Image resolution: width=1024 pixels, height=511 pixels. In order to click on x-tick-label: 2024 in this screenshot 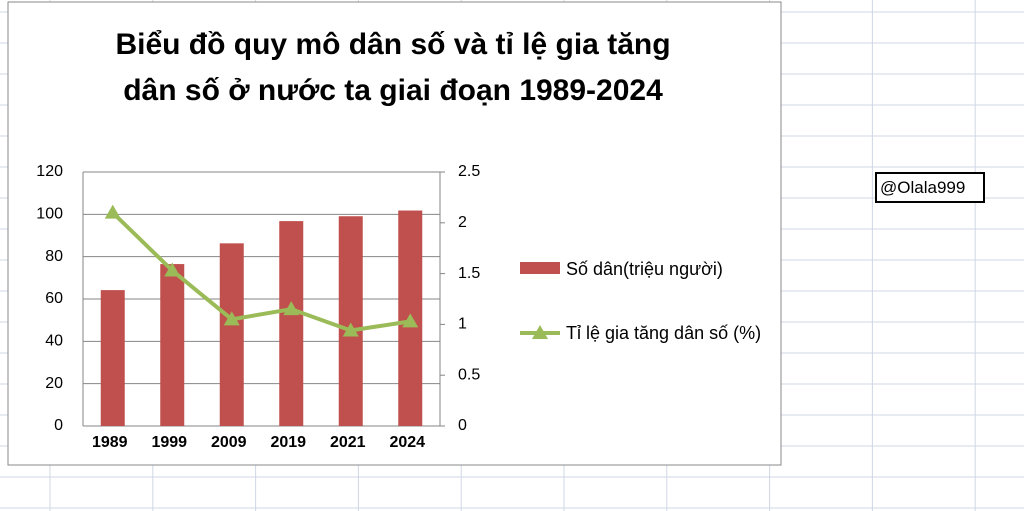, I will do `click(407, 442)`.